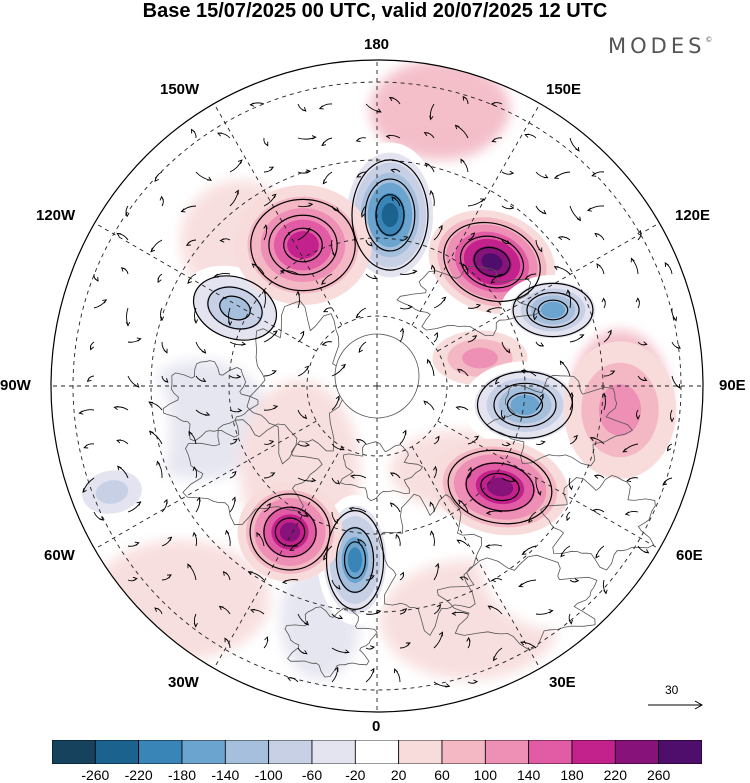 The image size is (750, 783). What do you see at coordinates (180, 89) in the screenshot?
I see `lon-label-150w: 150W` at bounding box center [180, 89].